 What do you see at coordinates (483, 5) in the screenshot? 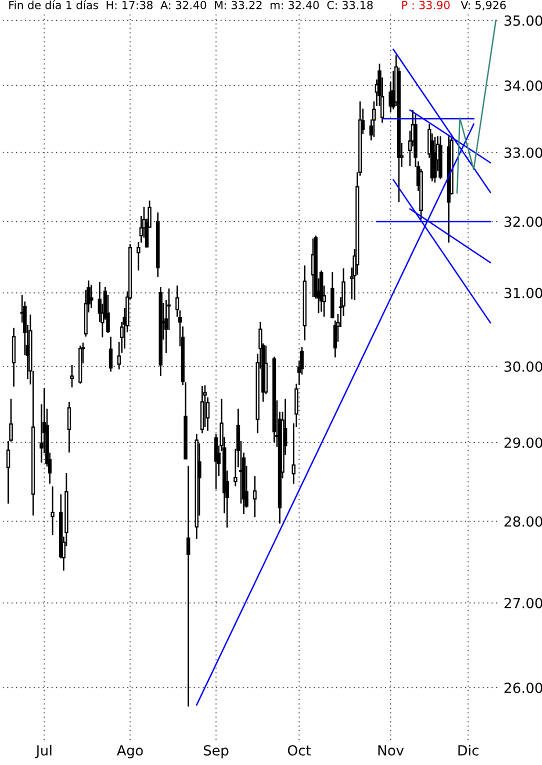
I see `text: V: 5,926` at bounding box center [483, 5].